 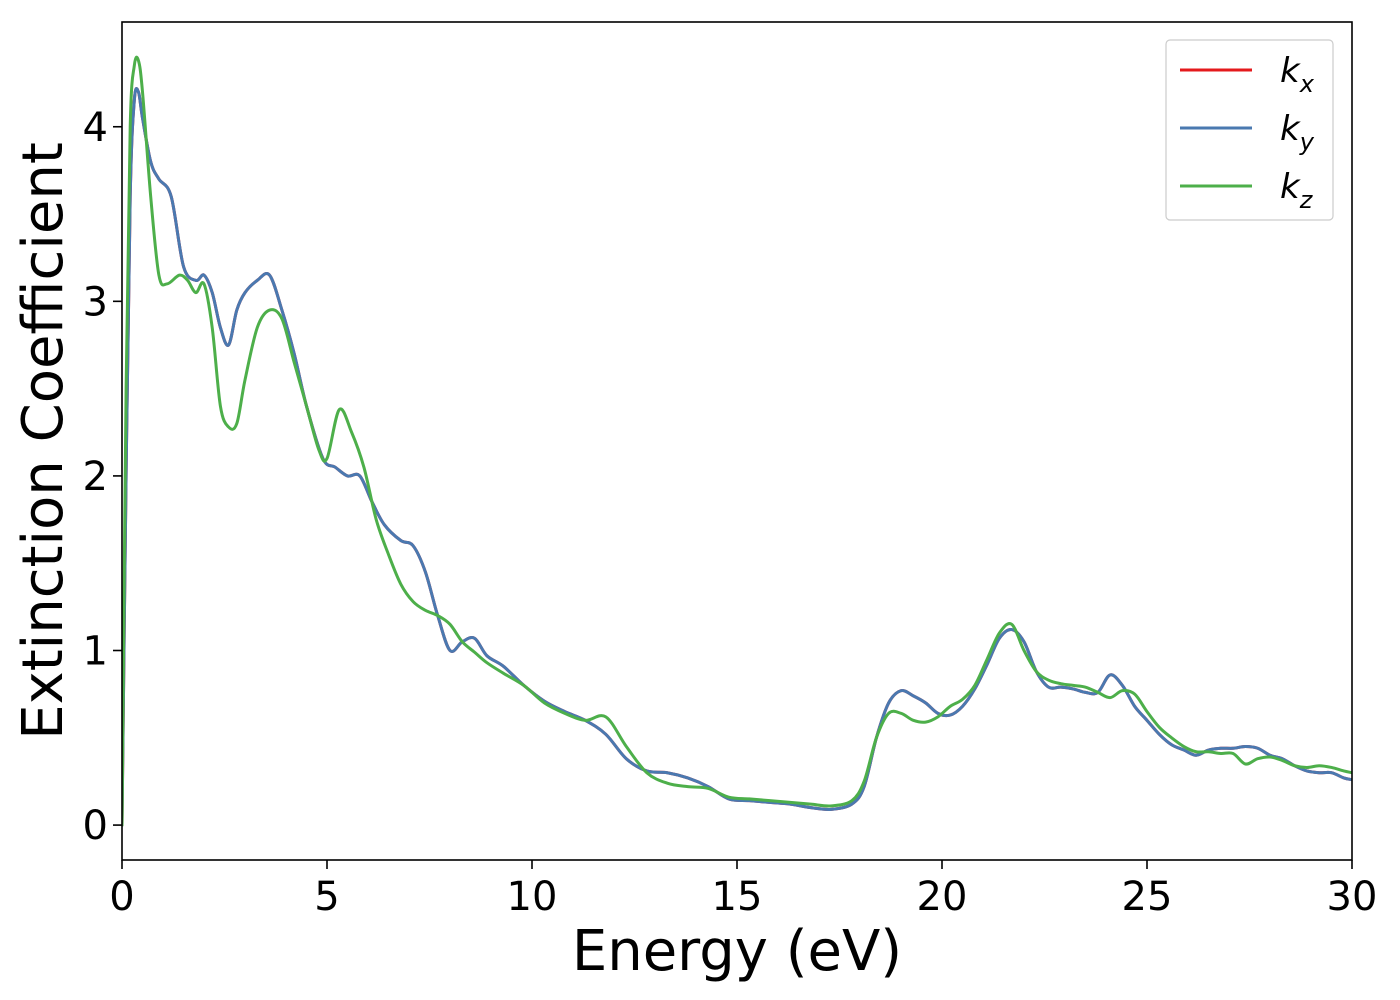 What do you see at coordinates (95, 302) in the screenshot?
I see `y-tick-label: 3` at bounding box center [95, 302].